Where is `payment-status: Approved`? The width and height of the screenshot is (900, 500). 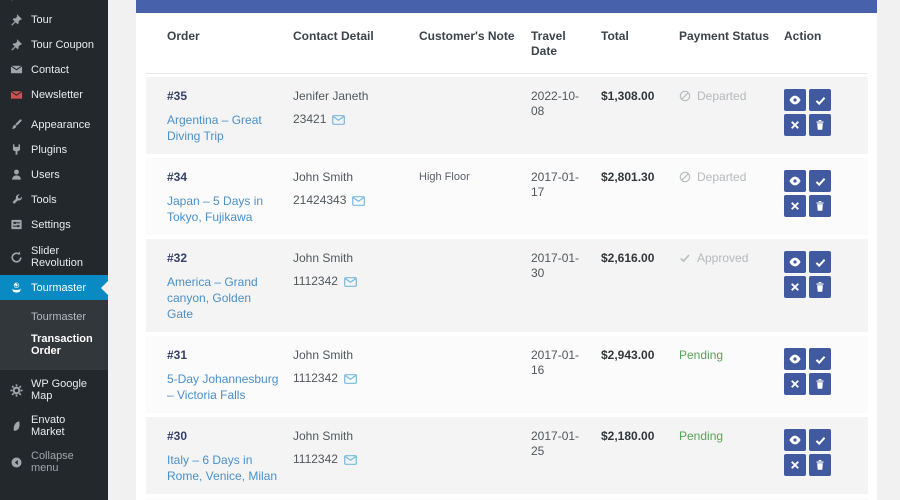
payment-status: Approved is located at coordinates (731, 286).